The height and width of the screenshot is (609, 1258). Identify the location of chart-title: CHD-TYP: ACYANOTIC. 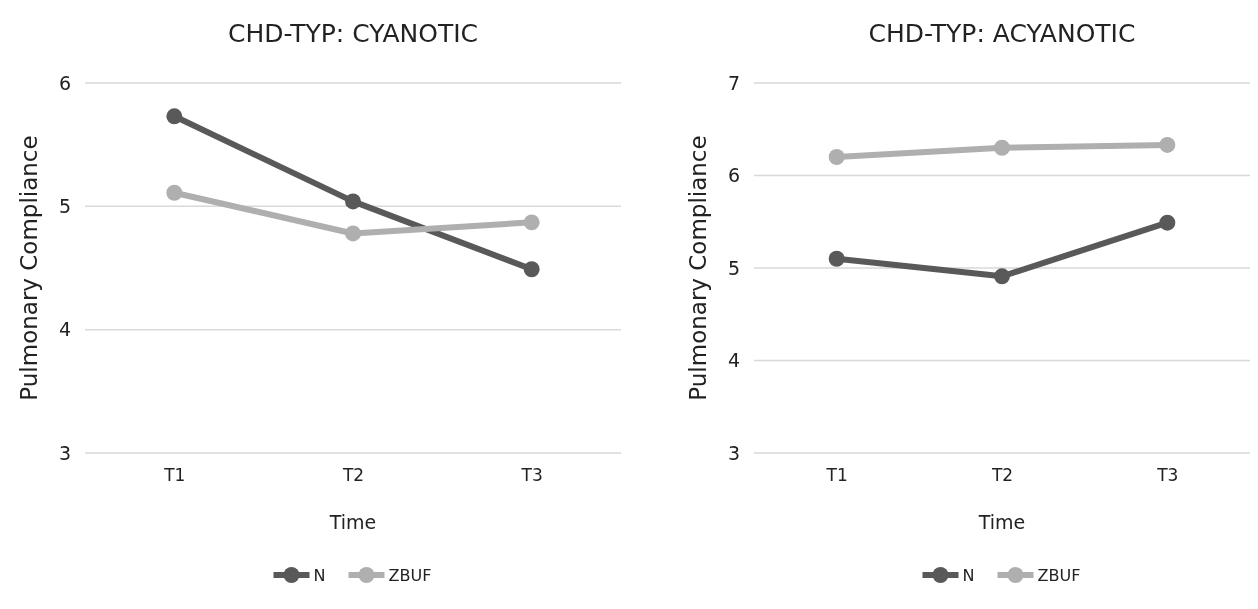
(1002, 33).